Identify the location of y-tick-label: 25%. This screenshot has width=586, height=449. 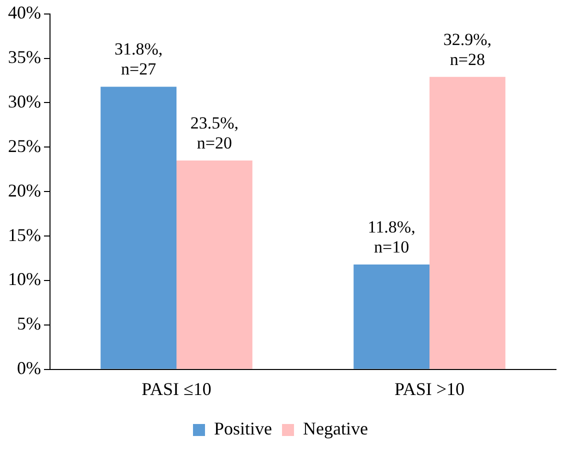
(24, 146).